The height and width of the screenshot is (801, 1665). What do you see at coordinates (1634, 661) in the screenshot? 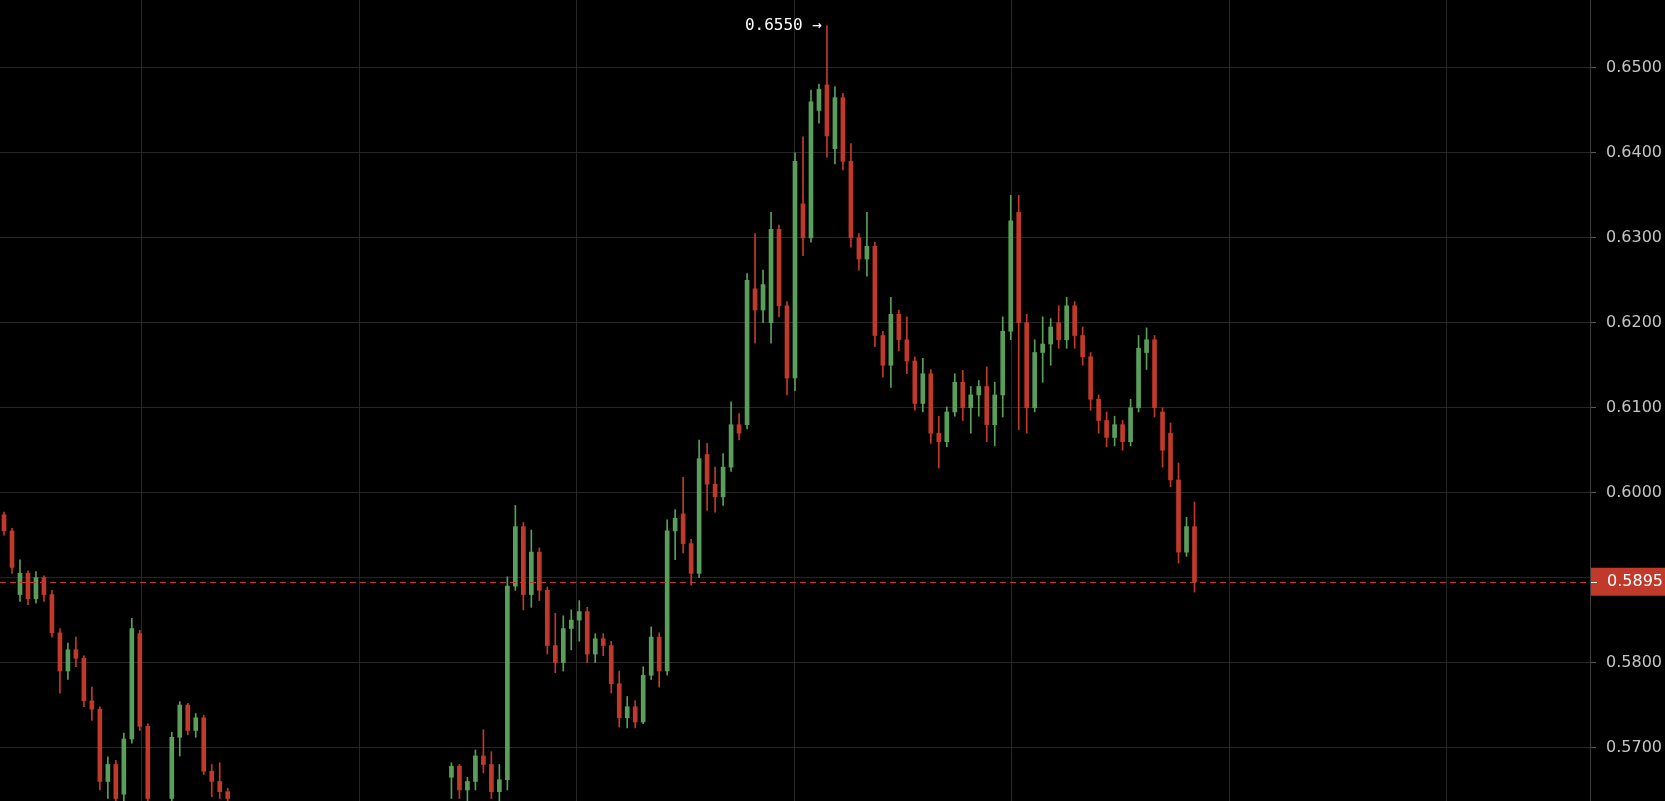
I see `y-tick-label: 0.5800` at bounding box center [1634, 661].